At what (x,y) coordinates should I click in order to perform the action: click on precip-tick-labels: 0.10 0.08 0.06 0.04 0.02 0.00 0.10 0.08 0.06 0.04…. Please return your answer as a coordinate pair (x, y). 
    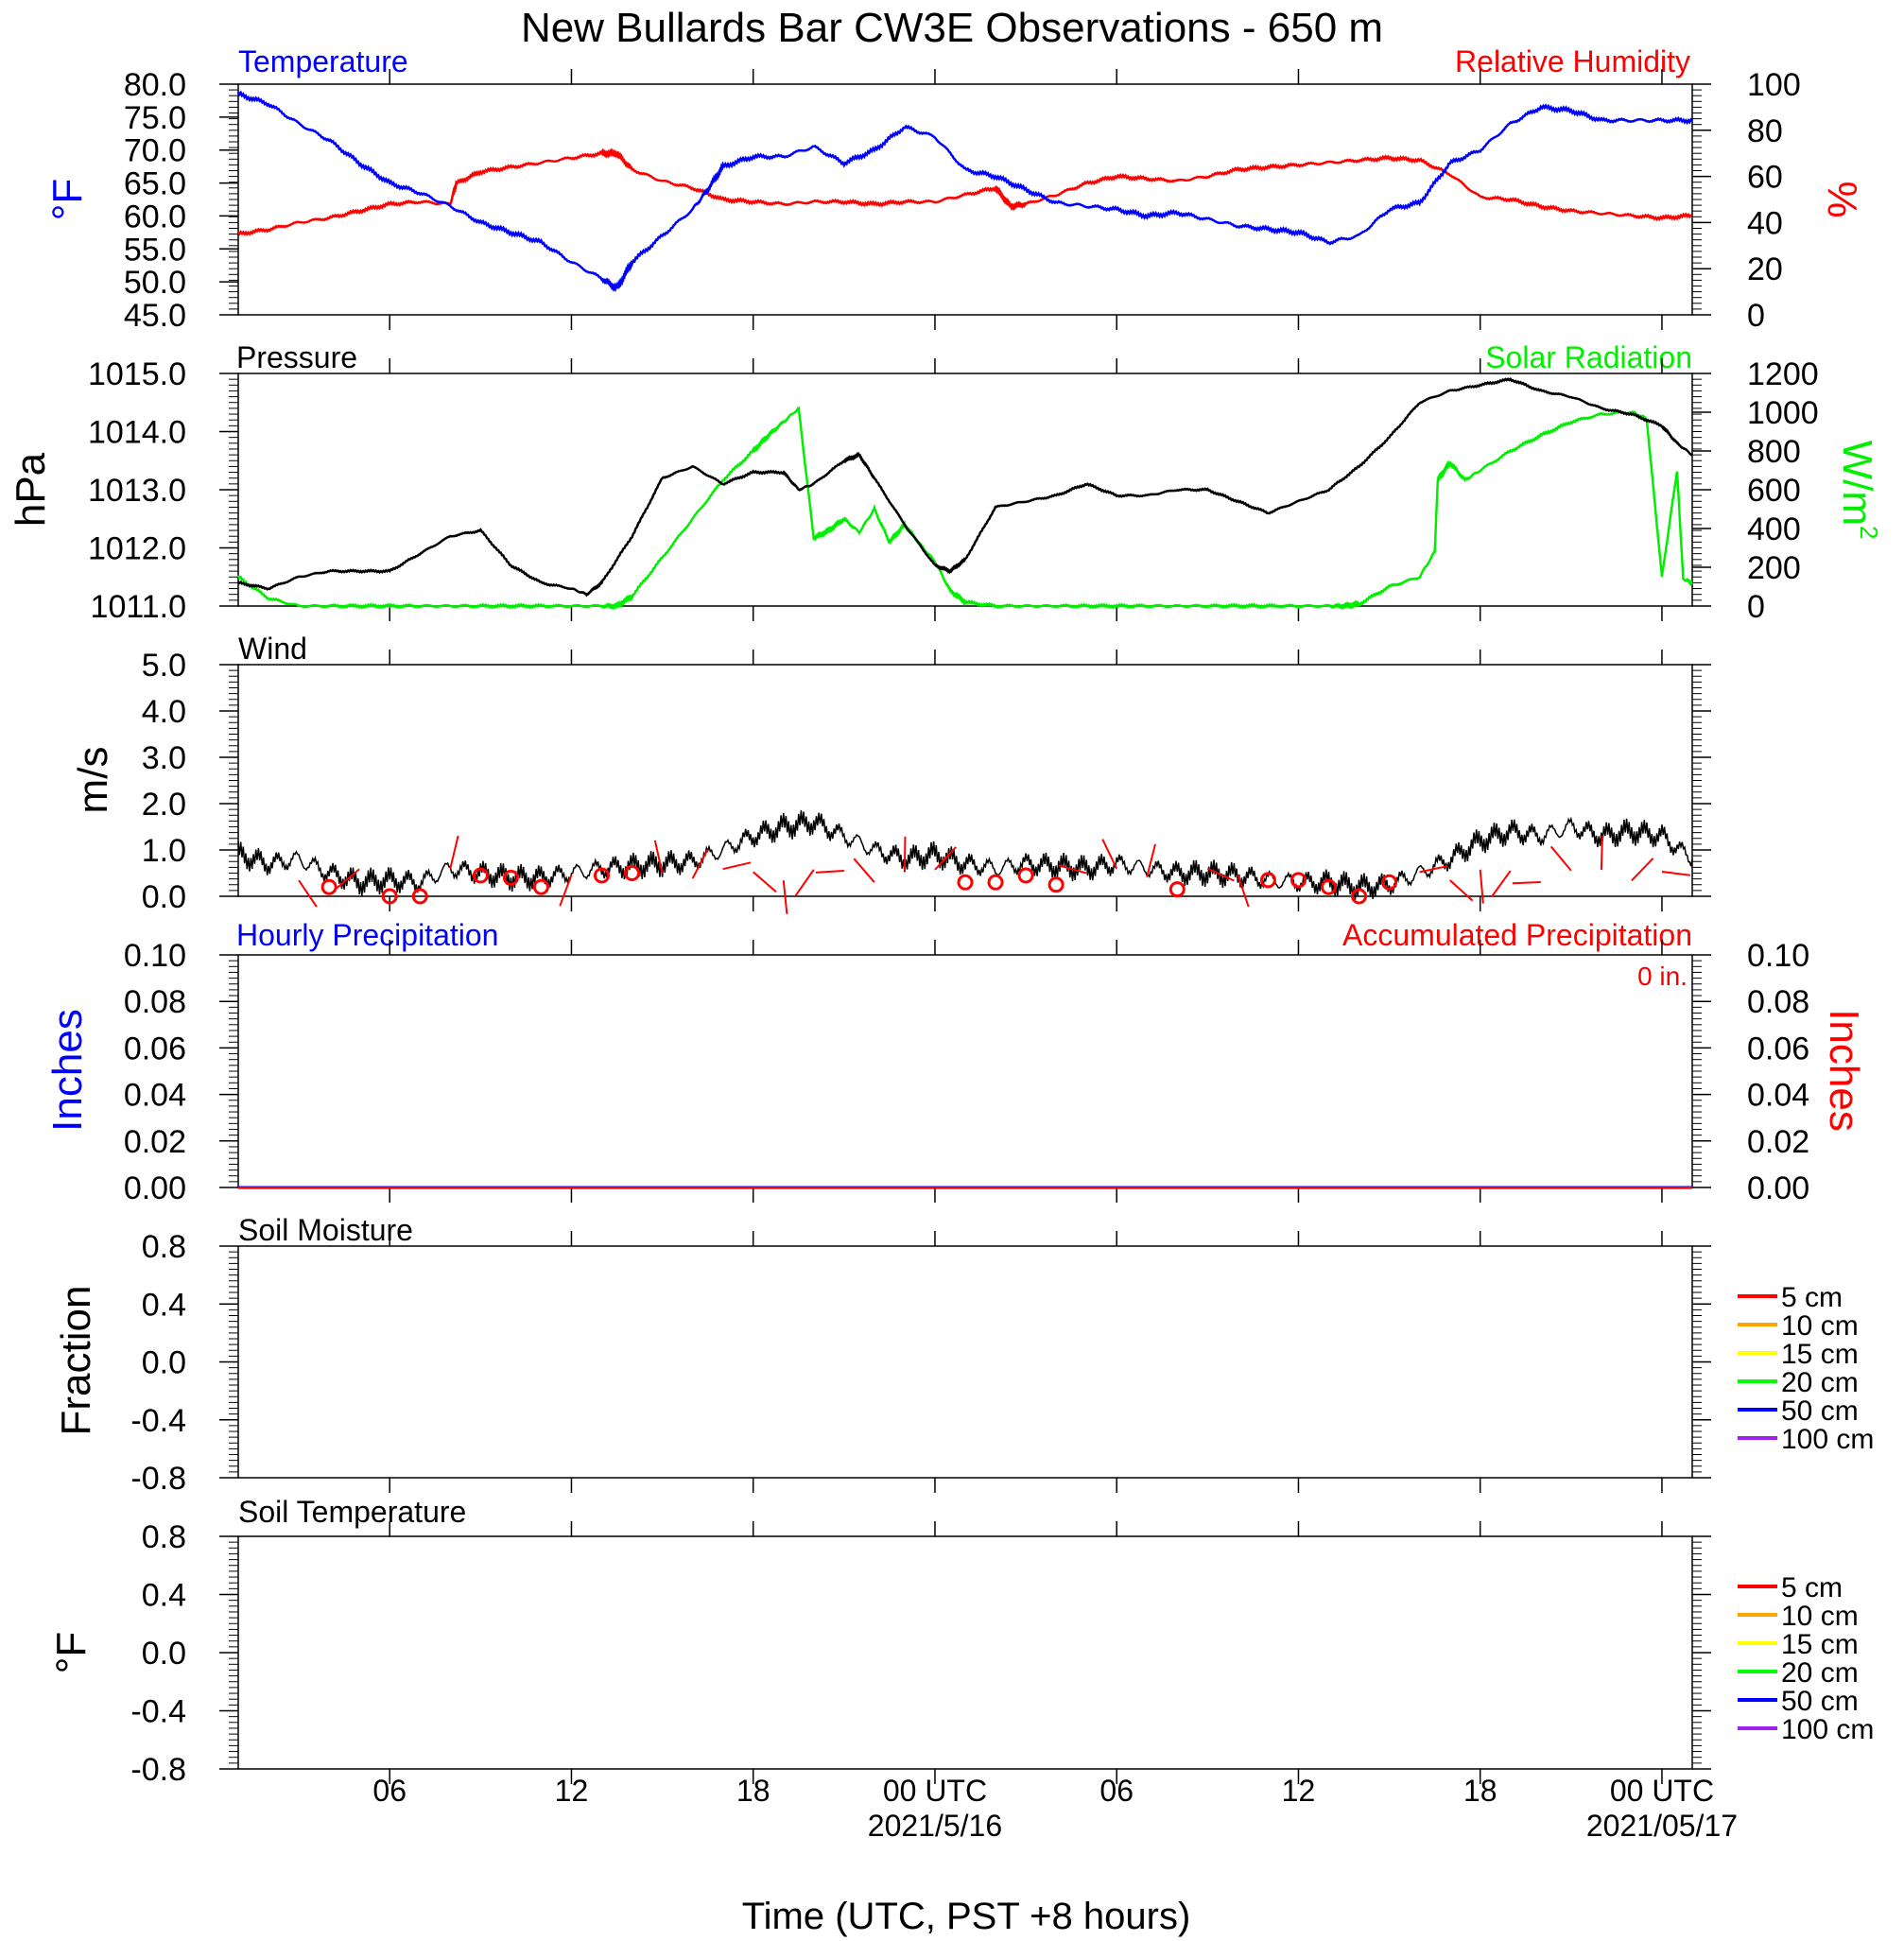
    Looking at the image, I should click on (966, 1072).